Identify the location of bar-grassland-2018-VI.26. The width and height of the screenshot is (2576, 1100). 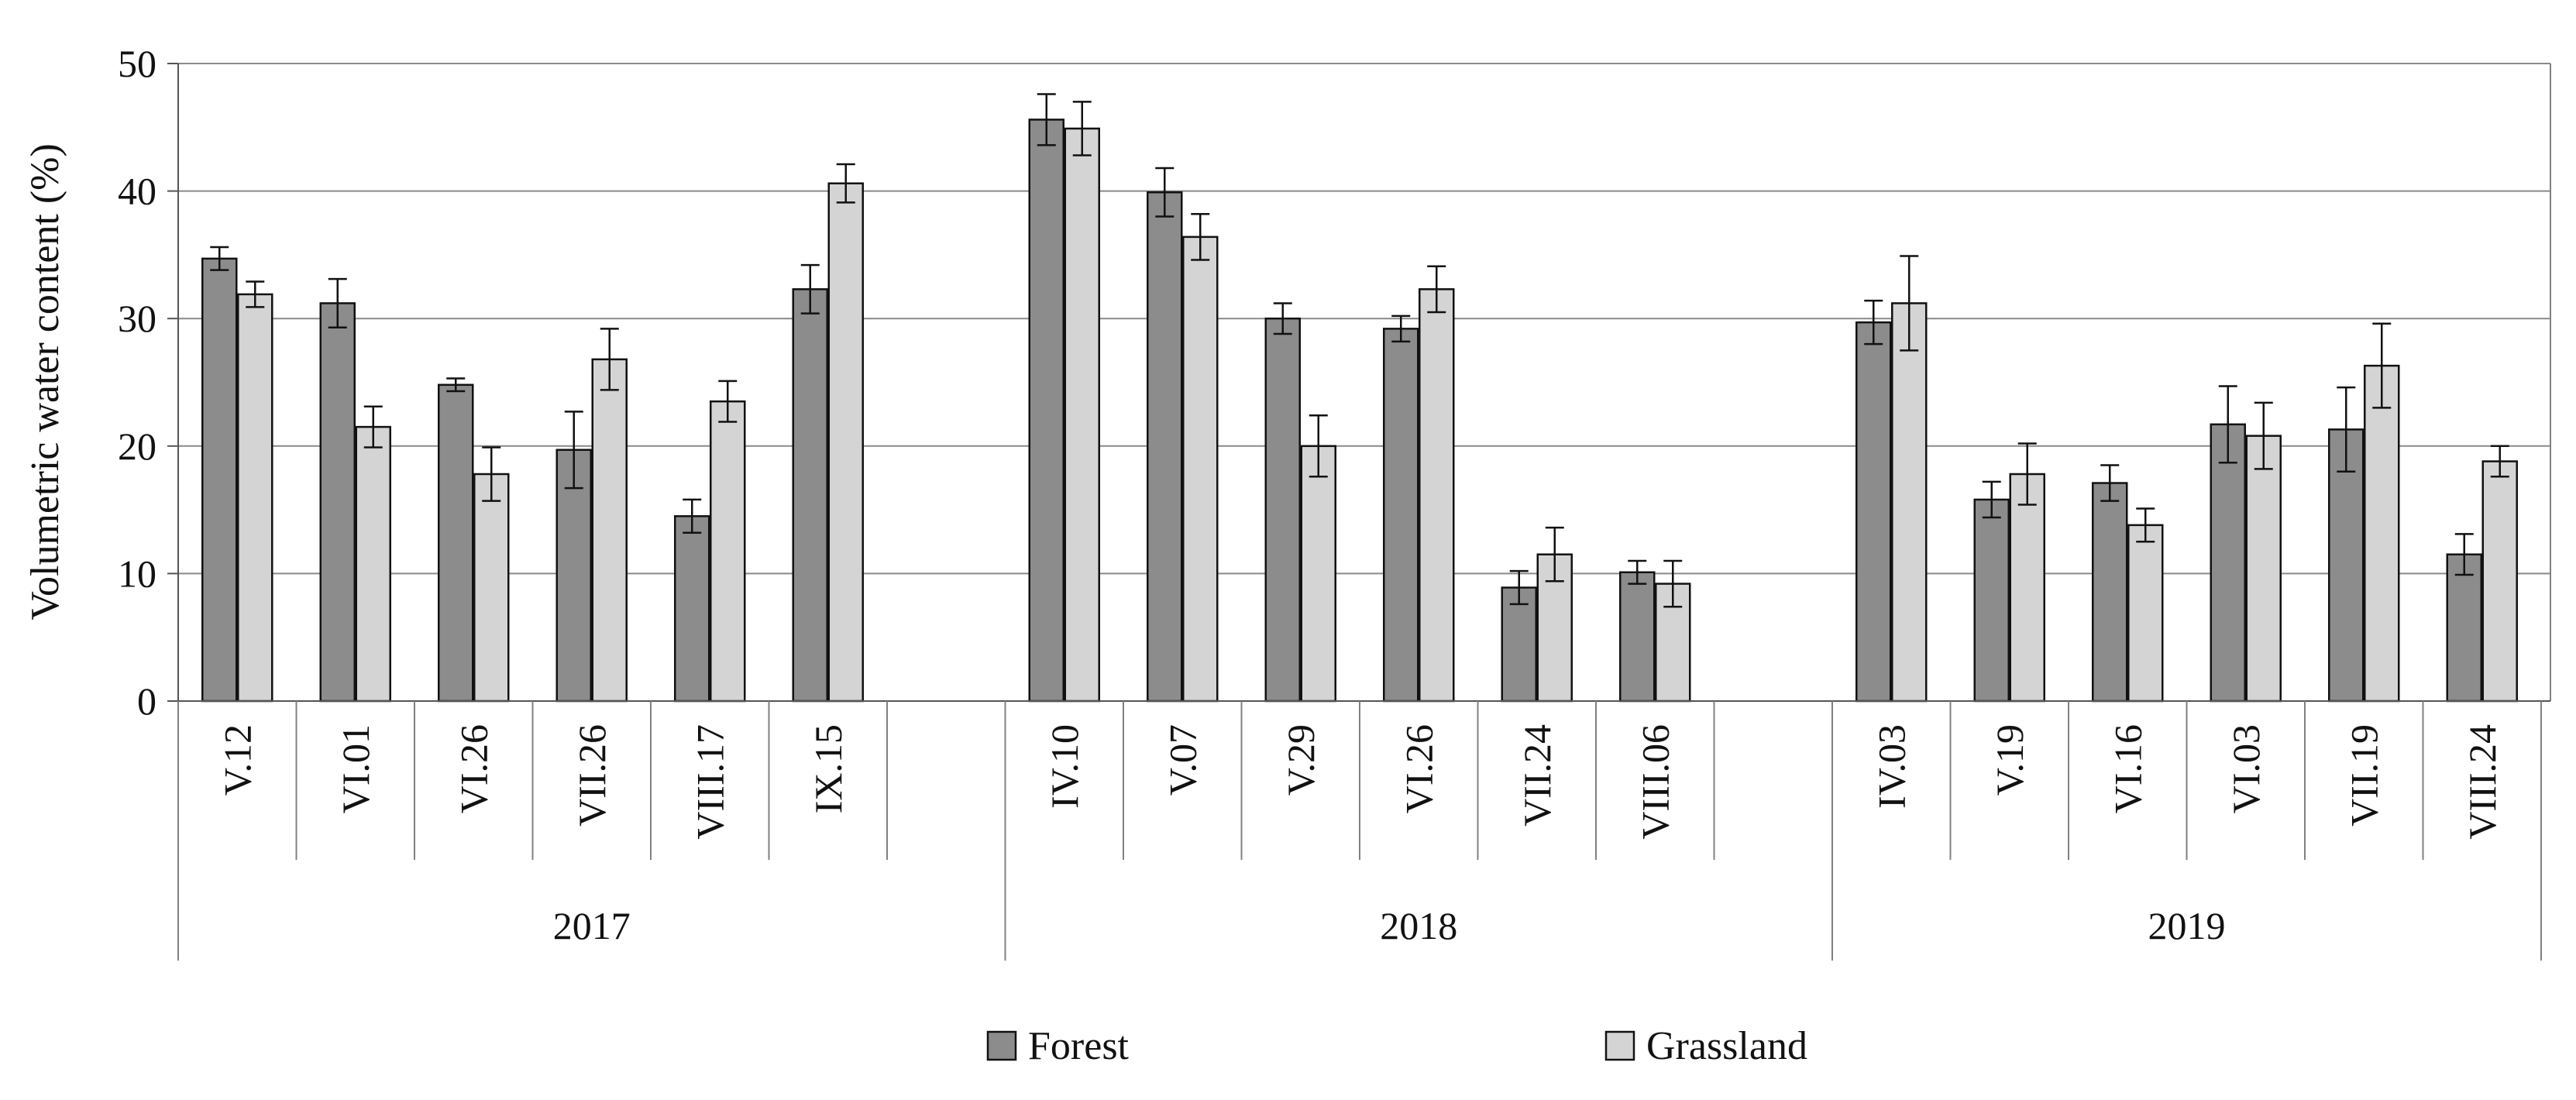
(1437, 496).